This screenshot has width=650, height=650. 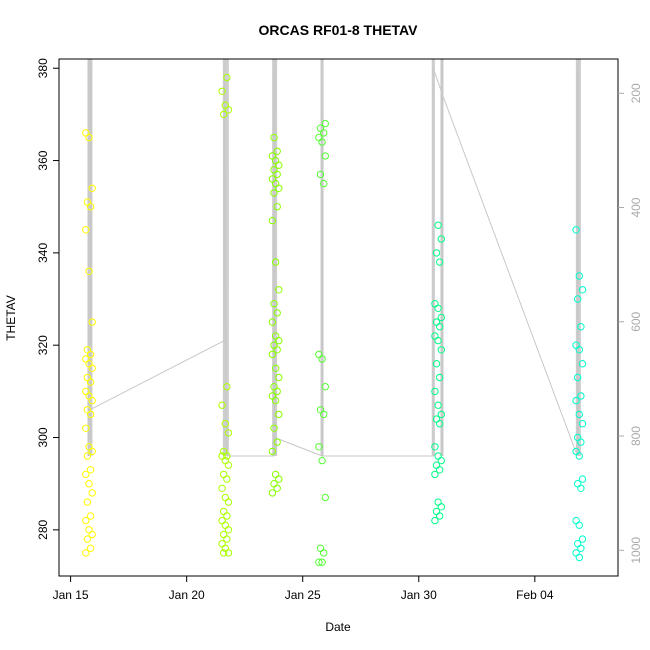 What do you see at coordinates (419, 595) in the screenshot?
I see `x-tick-label: Jan 30` at bounding box center [419, 595].